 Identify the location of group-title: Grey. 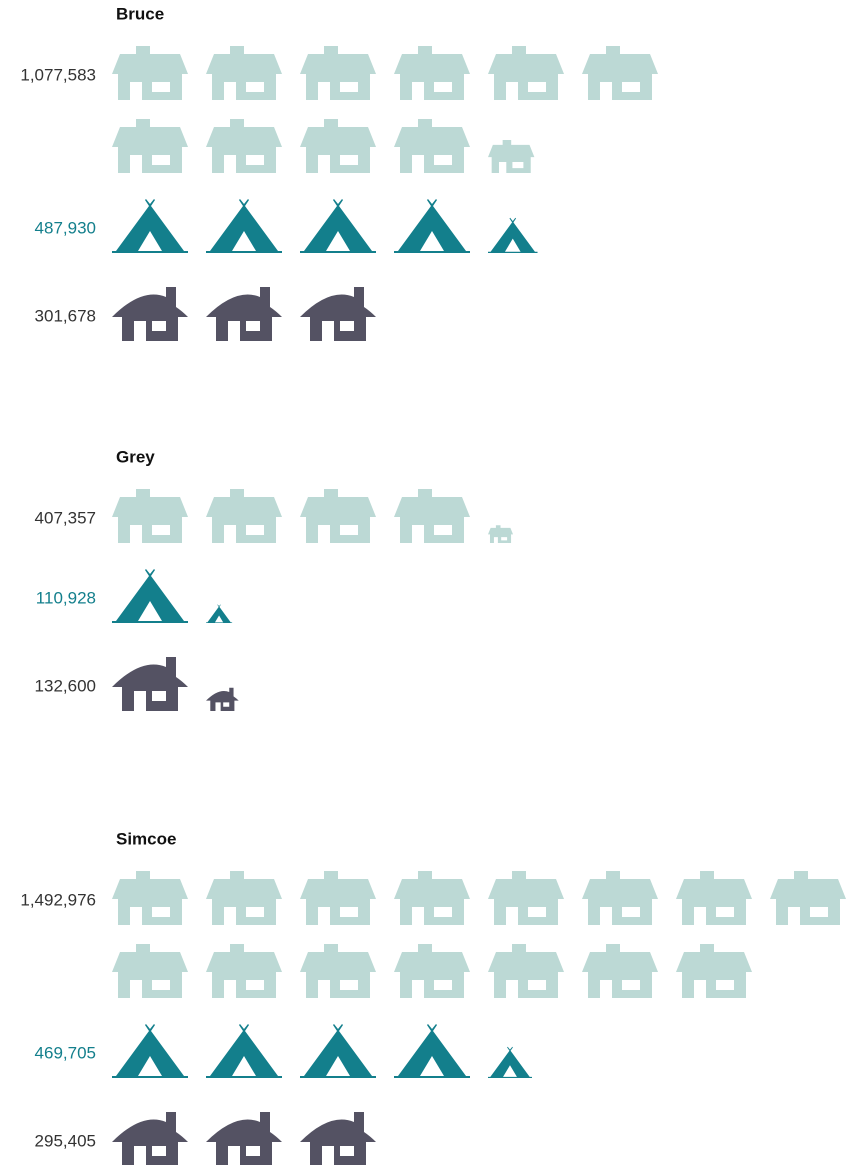
(135, 456).